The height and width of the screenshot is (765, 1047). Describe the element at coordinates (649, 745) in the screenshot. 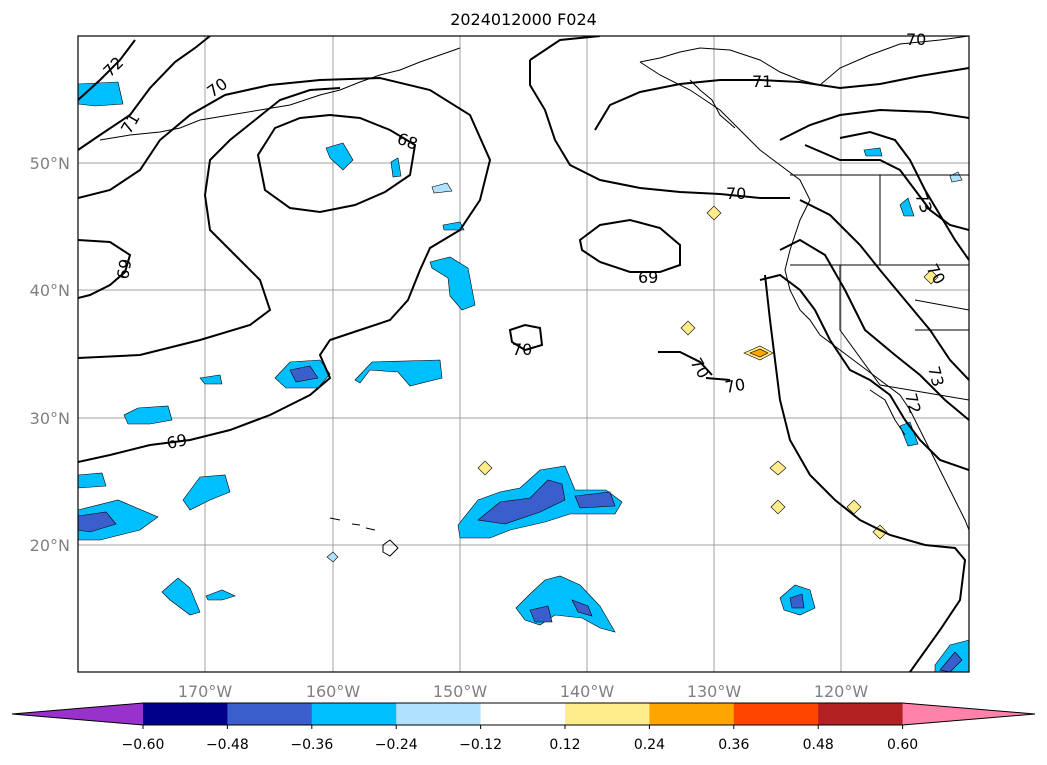

I see `colorbar-tick-label: 0.24` at that location.